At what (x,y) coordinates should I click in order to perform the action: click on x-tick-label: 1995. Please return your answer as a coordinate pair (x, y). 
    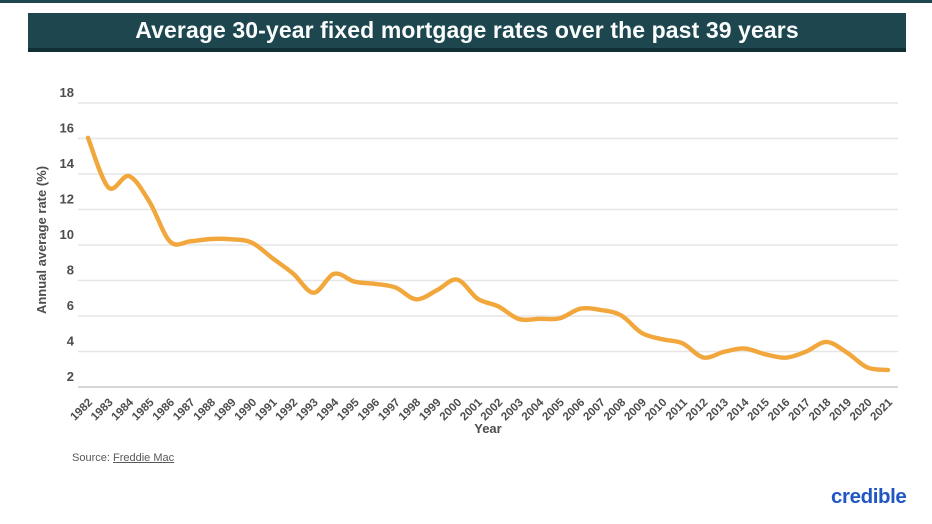
    Looking at the image, I should click on (348, 409).